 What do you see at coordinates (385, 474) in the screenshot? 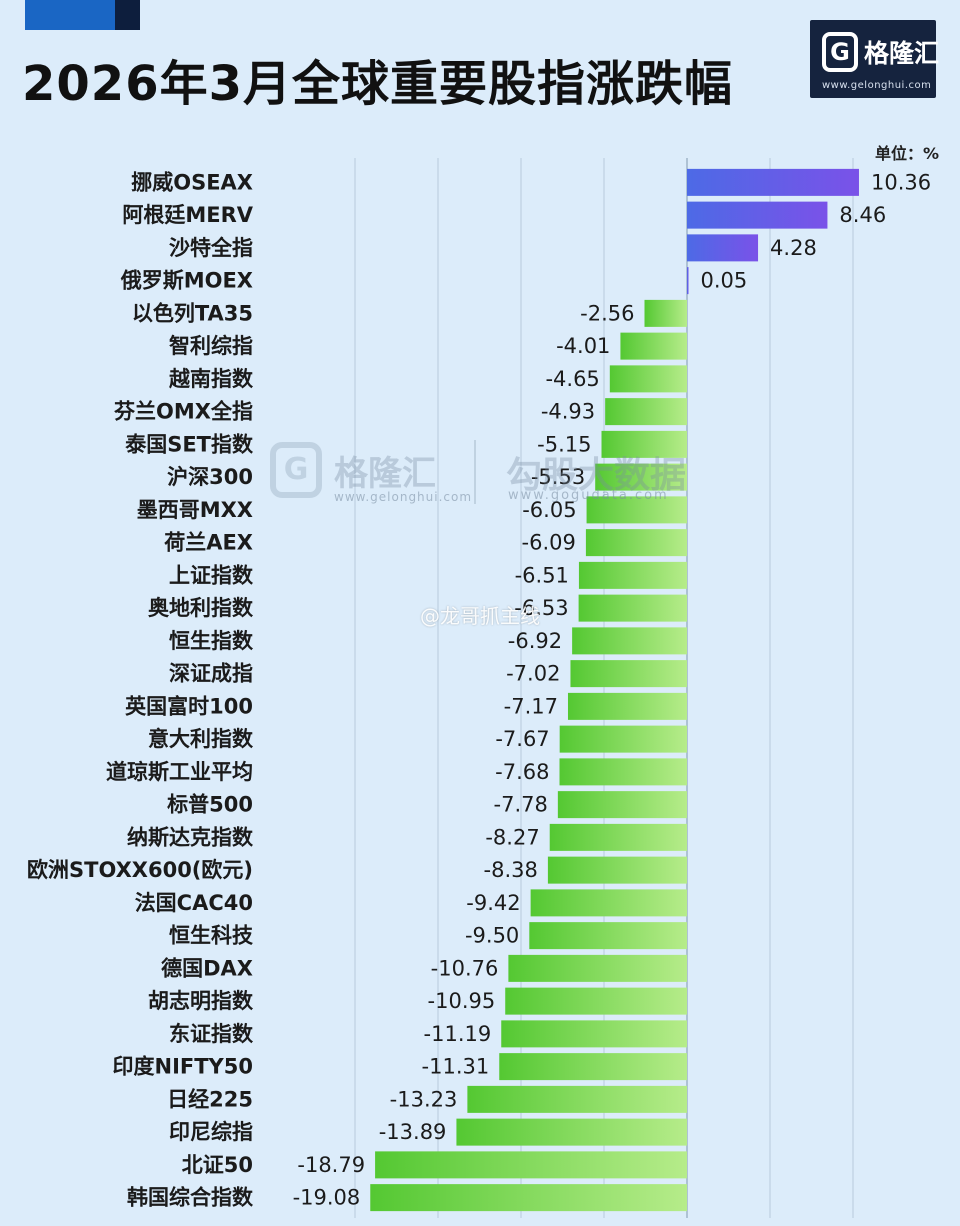
I see `watermark-brand: 格隆汇` at bounding box center [385, 474].